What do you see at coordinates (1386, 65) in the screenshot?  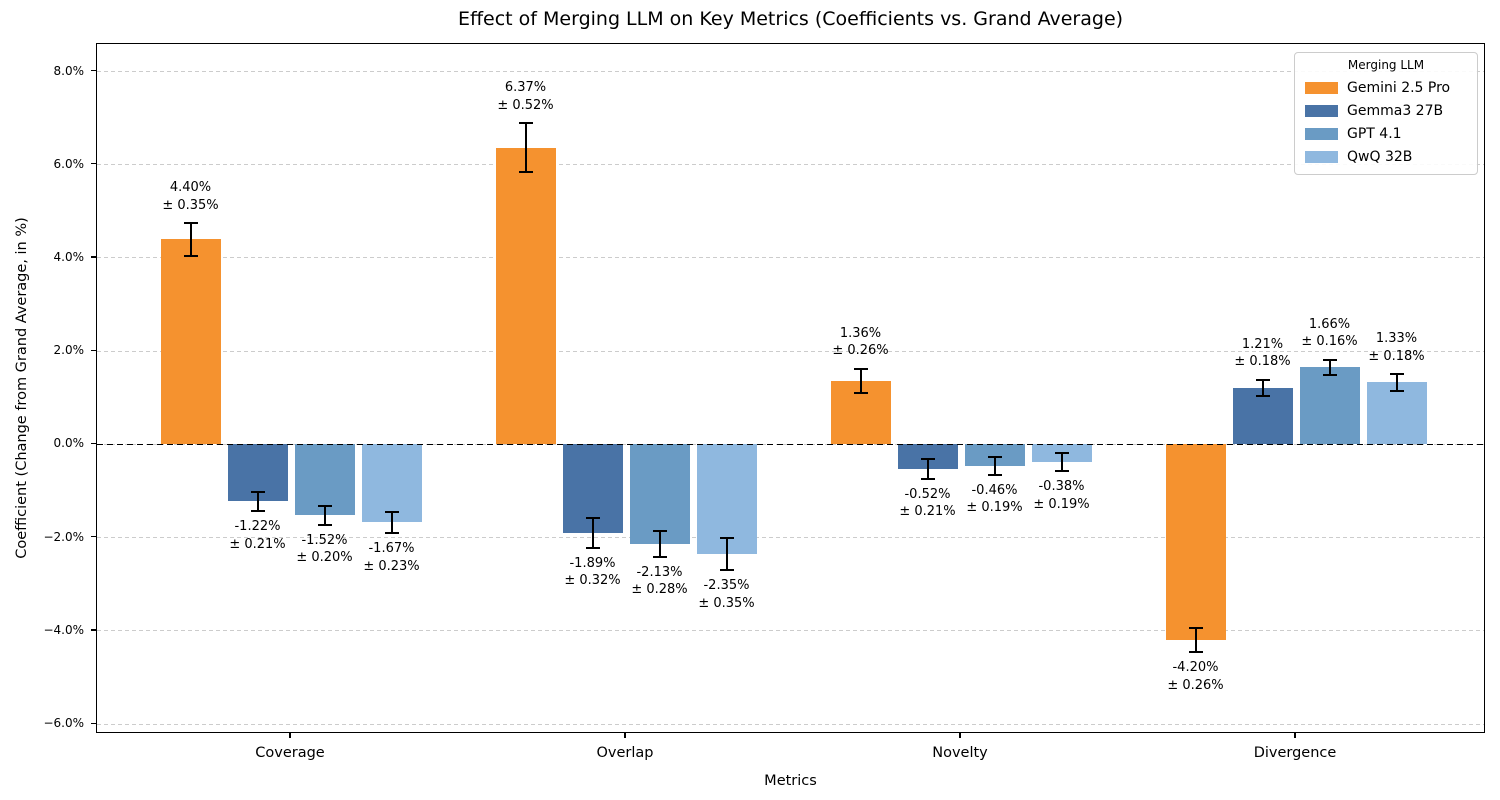 I see `legend-title: Merging LLM` at bounding box center [1386, 65].